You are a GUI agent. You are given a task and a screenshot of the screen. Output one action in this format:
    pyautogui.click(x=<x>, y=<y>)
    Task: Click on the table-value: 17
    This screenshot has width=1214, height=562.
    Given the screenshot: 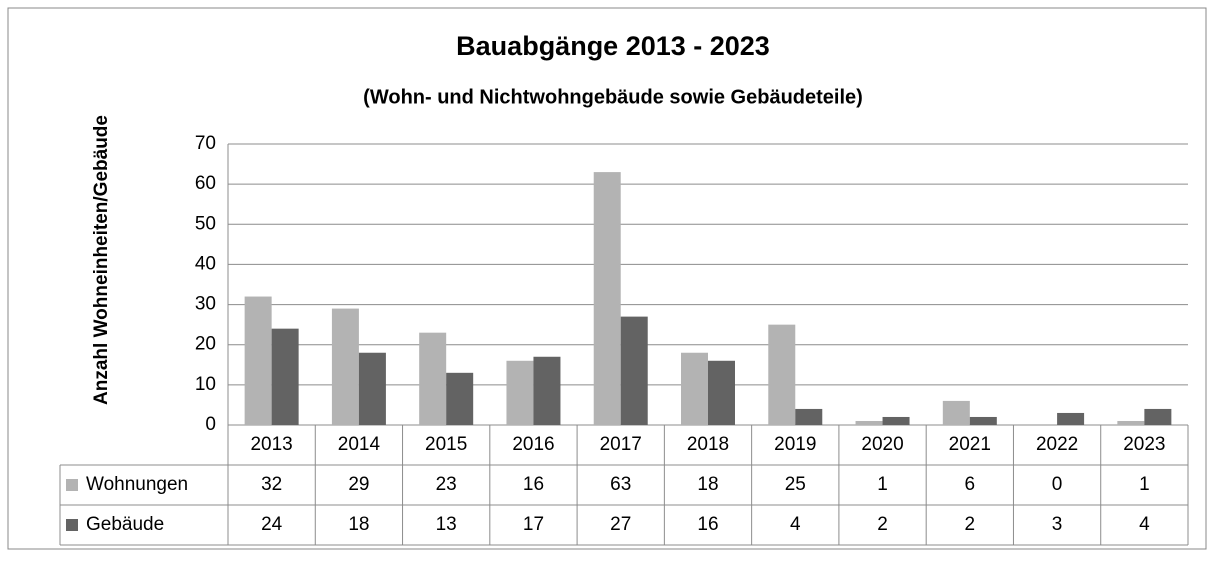 What is the action you would take?
    pyautogui.click(x=533, y=524)
    